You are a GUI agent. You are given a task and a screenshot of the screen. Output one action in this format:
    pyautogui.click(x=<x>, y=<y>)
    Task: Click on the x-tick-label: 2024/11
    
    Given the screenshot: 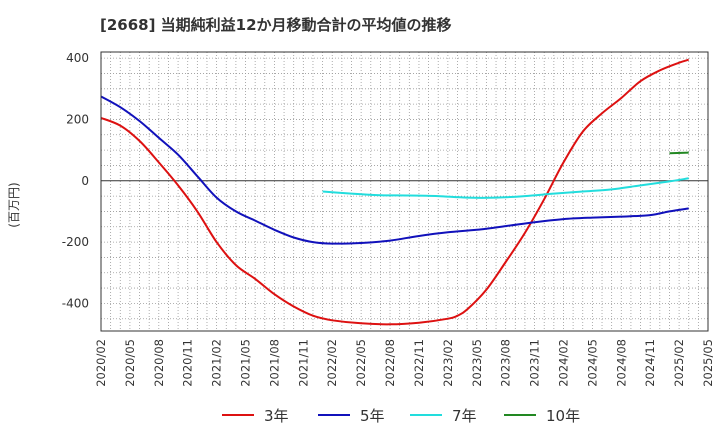 What is the action you would take?
    pyautogui.click(x=650, y=363)
    